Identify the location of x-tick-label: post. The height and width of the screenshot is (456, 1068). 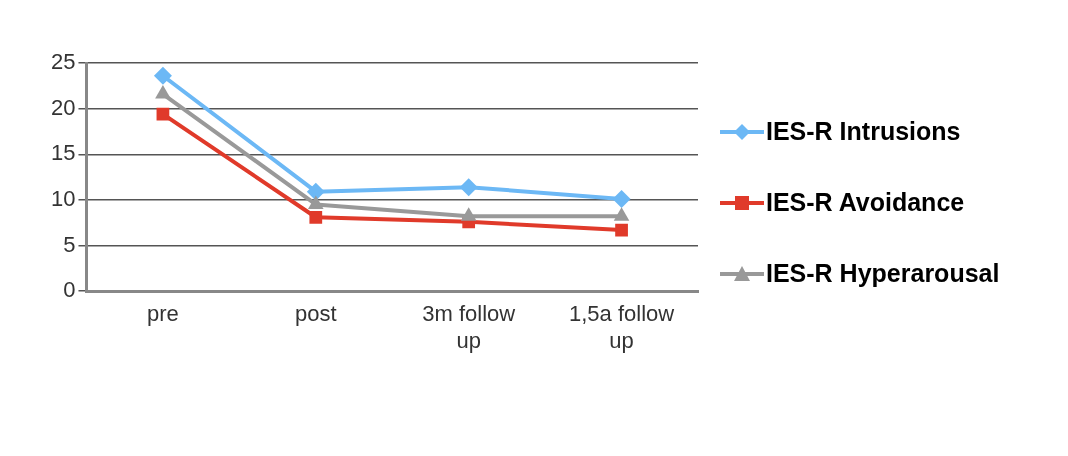
(316, 314).